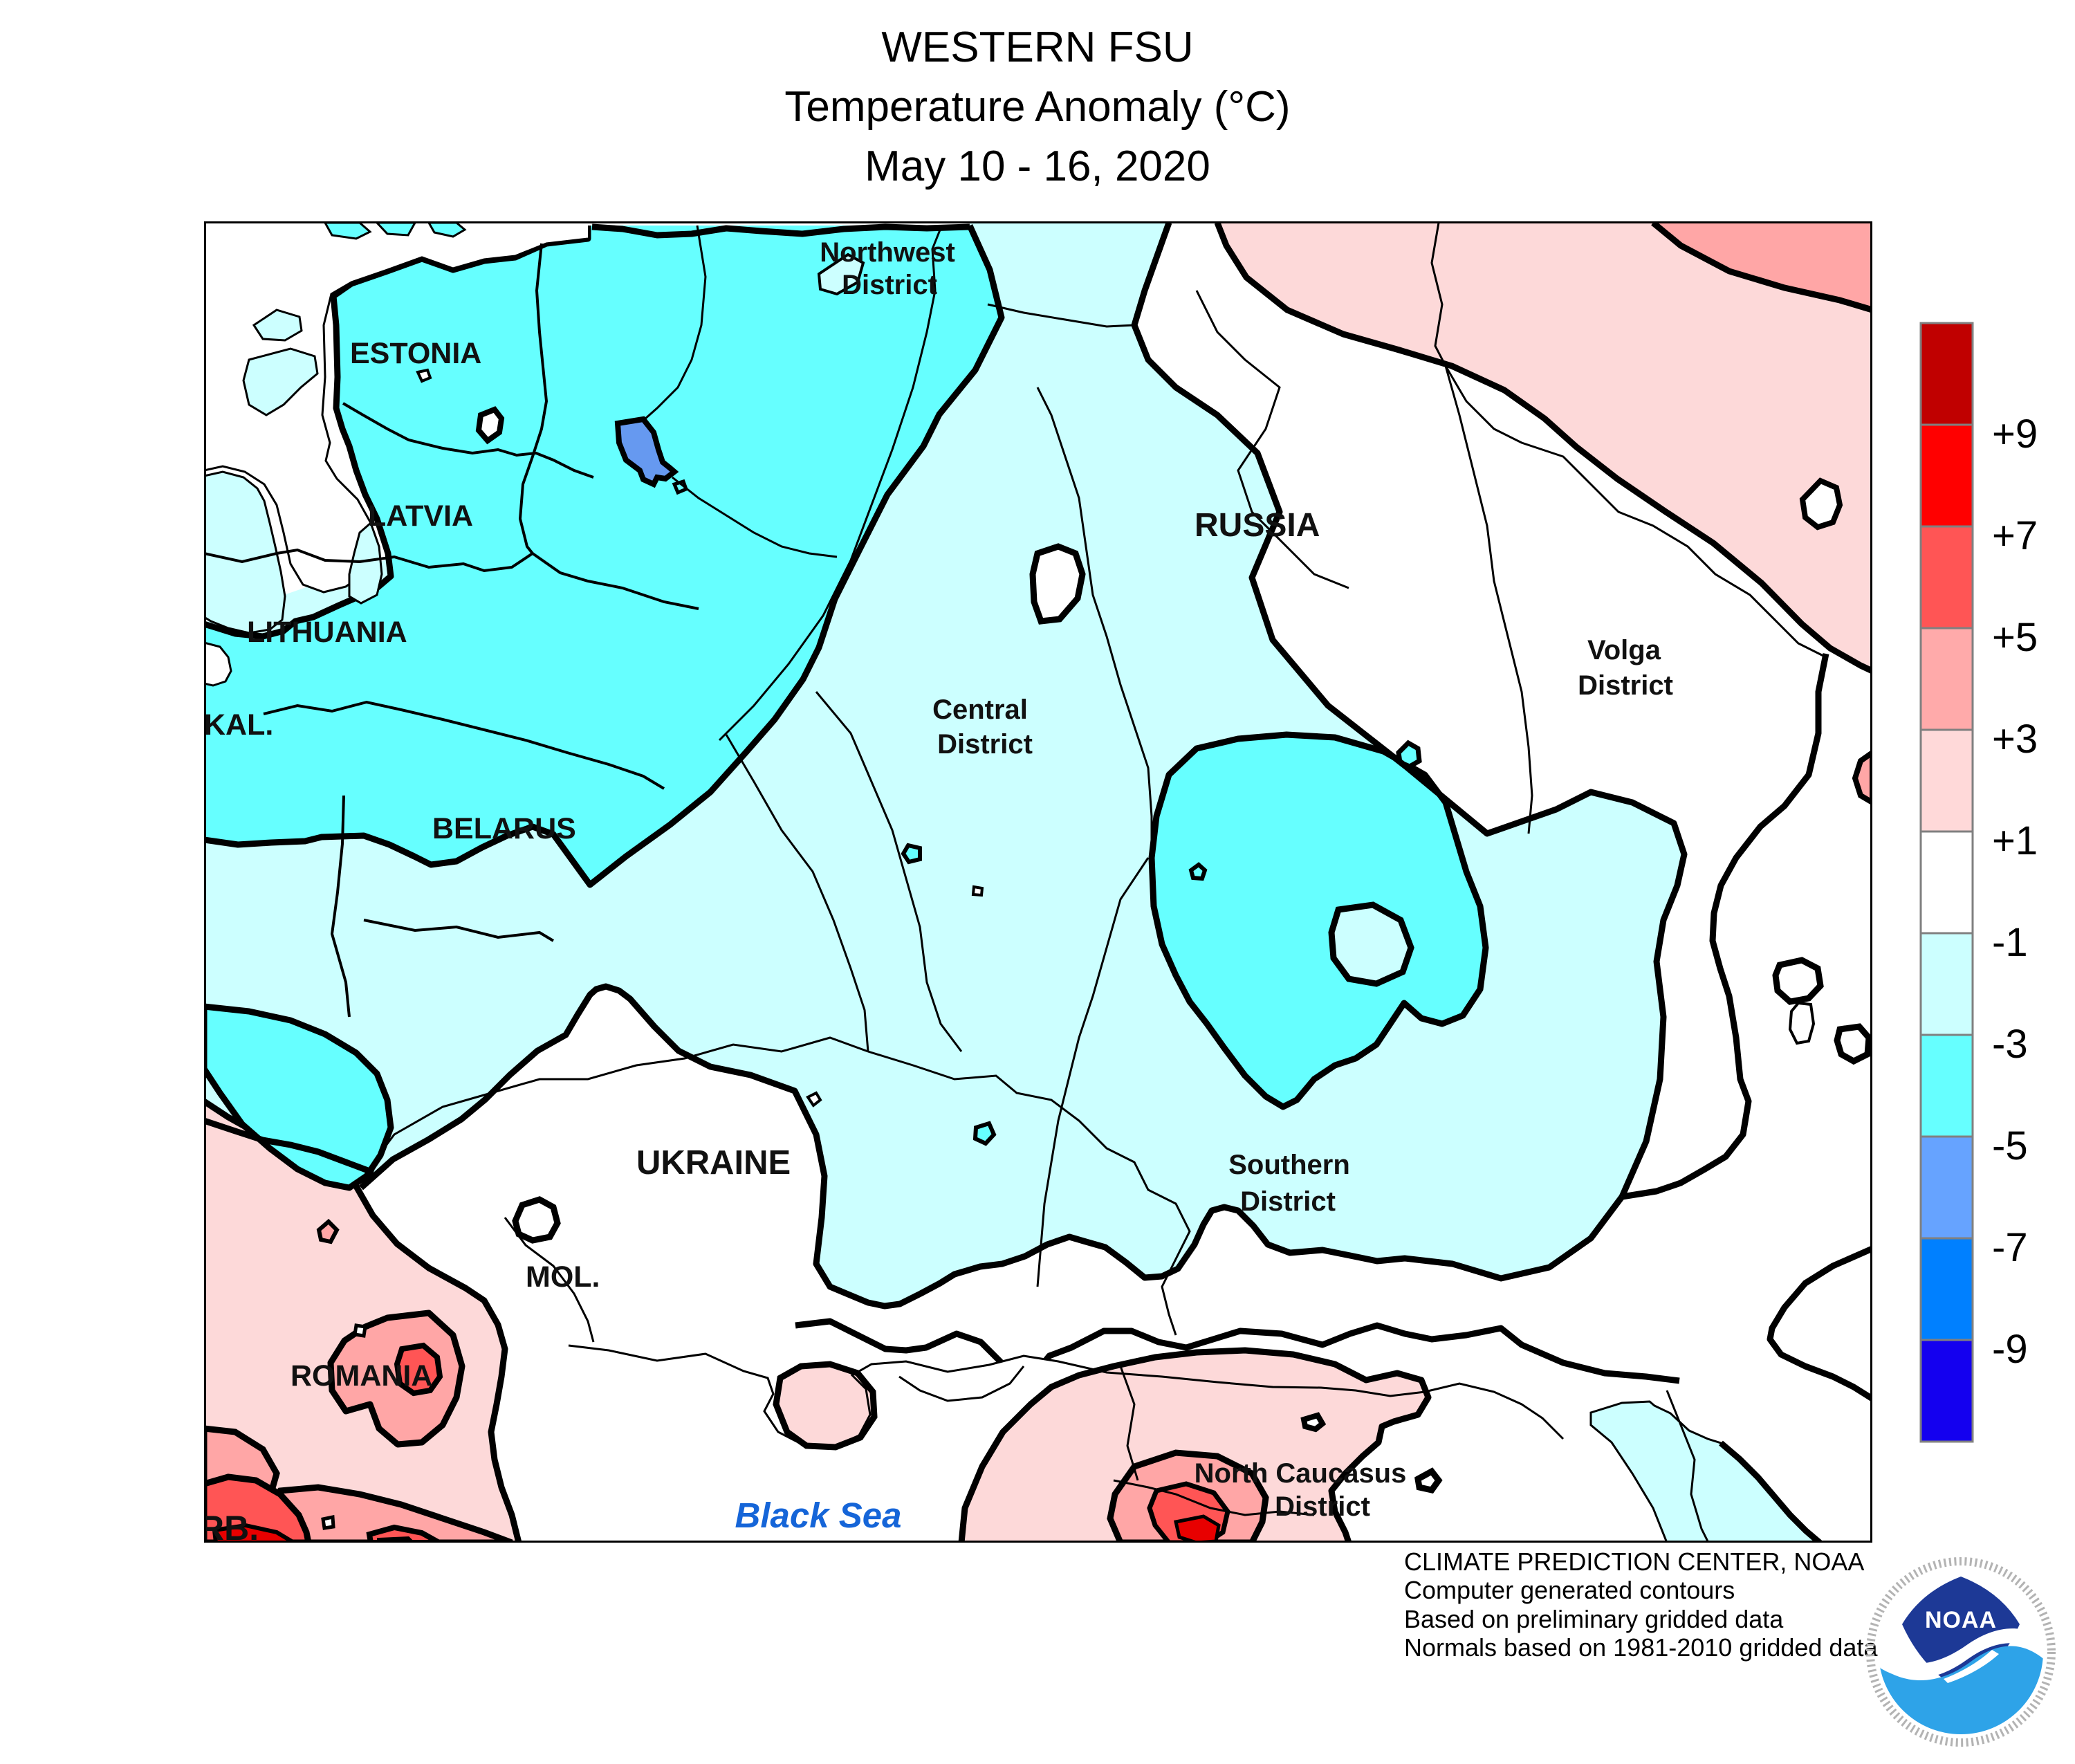 The image size is (2075, 1764). I want to click on svg-text: +9, so click(2015, 434).